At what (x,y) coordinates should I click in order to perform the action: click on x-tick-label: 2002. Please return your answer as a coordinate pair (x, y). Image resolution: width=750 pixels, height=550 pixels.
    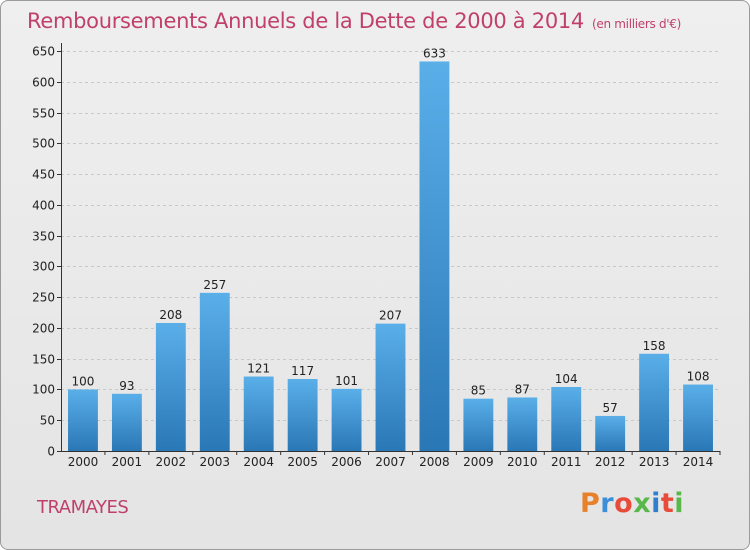
    Looking at the image, I should click on (171, 462).